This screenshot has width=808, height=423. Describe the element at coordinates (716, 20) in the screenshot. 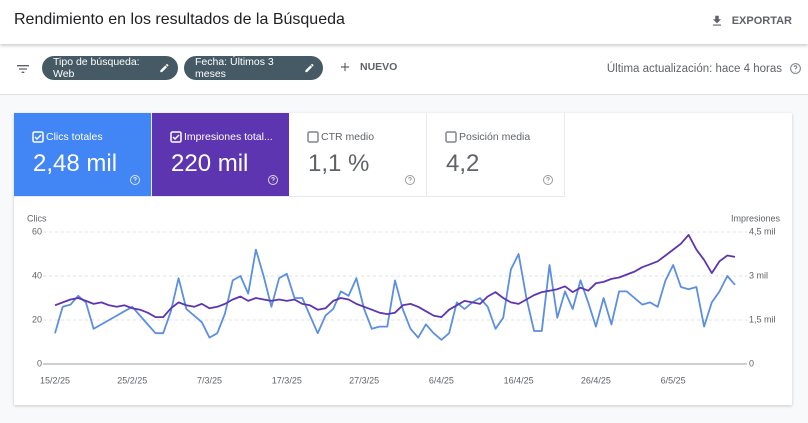

I see `download-icon` at that location.